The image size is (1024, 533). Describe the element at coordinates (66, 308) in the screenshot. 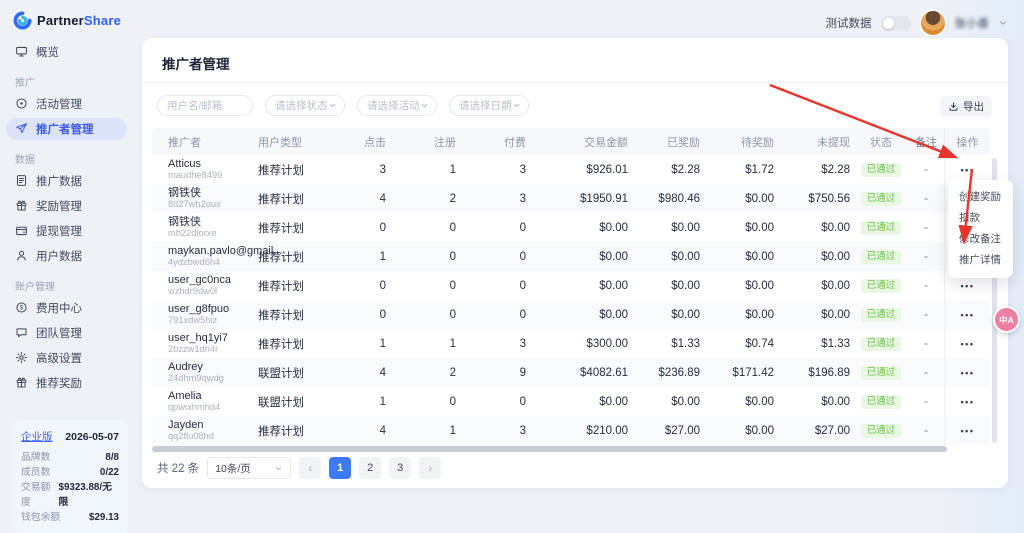

I see `sidebar-item-dollar: $ 费用中心` at that location.